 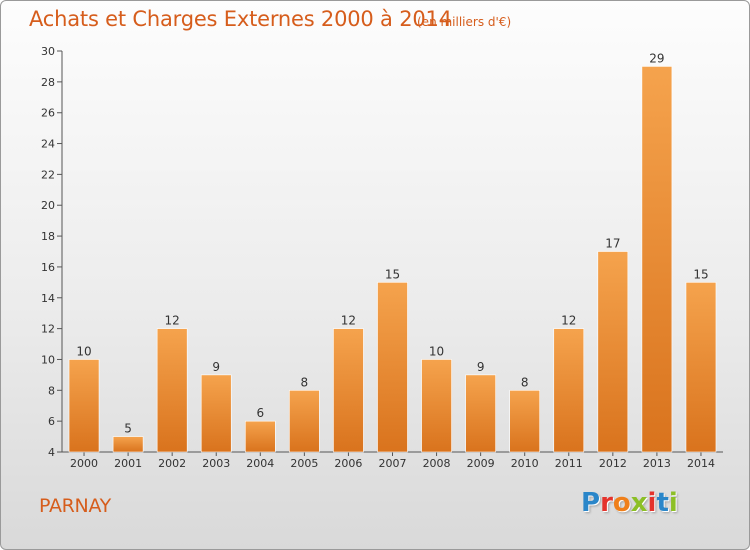 I want to click on logo-letter: o, so click(x=621, y=503).